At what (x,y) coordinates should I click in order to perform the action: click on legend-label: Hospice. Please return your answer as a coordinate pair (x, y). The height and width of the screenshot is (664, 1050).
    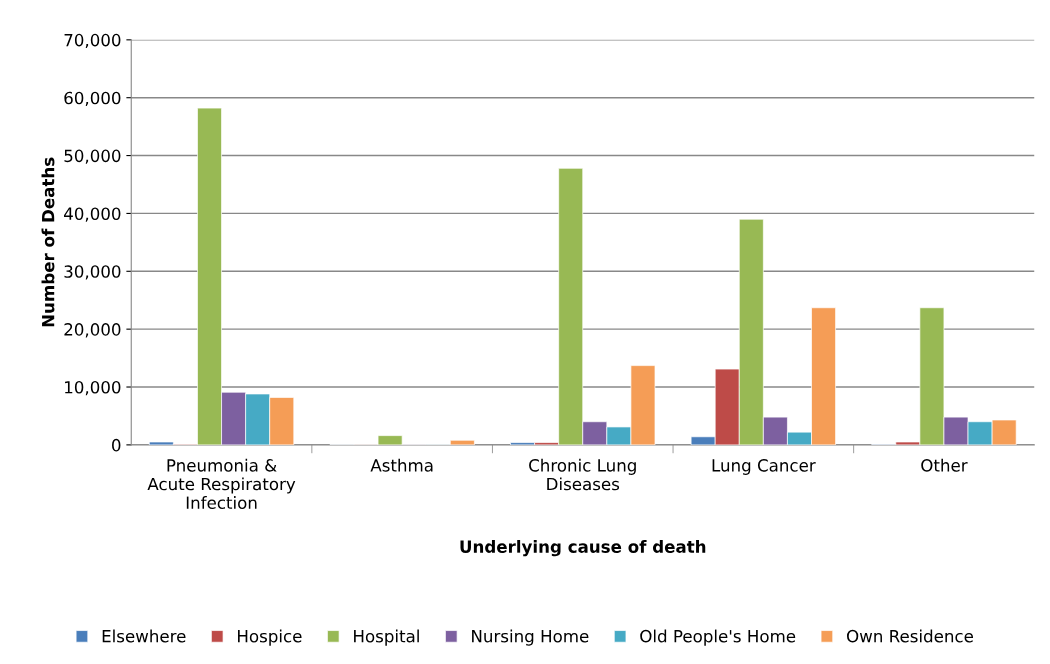
    Looking at the image, I should click on (270, 637).